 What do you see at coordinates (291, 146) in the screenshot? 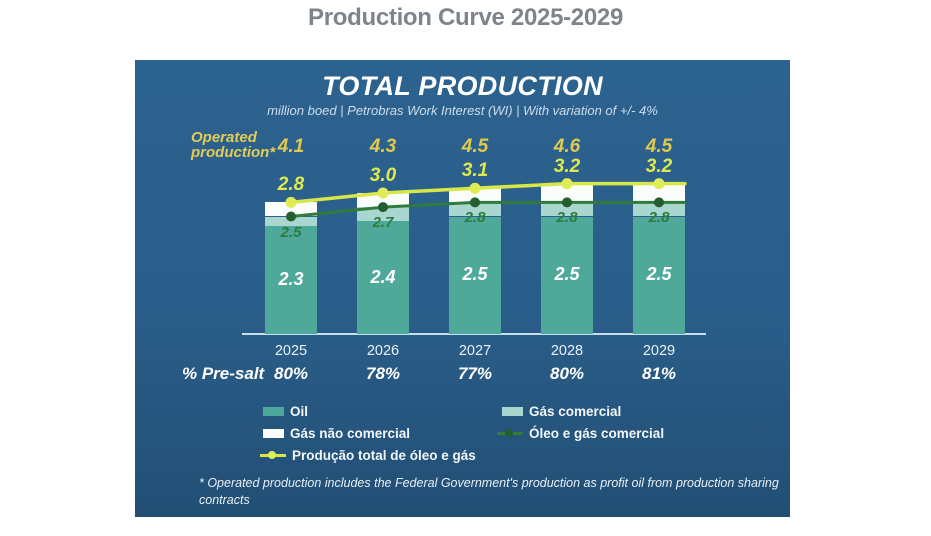
I see `operated-value-2025: 4.1` at bounding box center [291, 146].